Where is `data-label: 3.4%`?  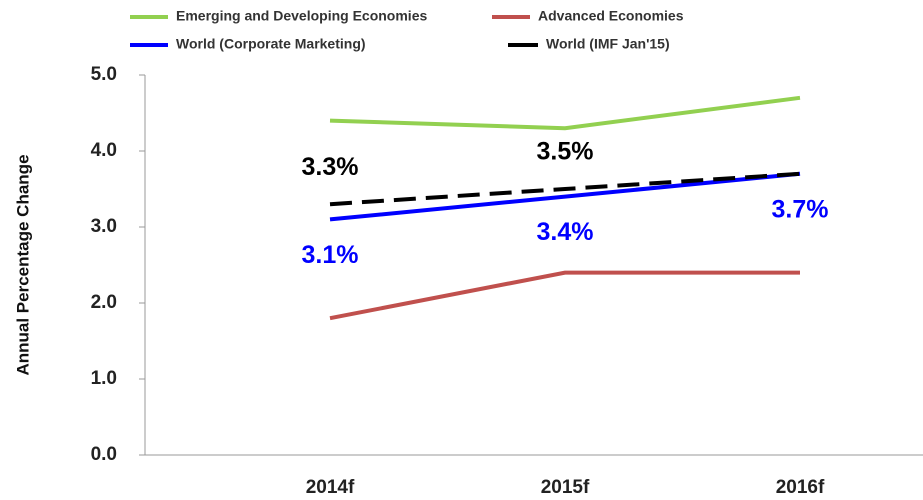
data-label: 3.4% is located at coordinates (565, 232).